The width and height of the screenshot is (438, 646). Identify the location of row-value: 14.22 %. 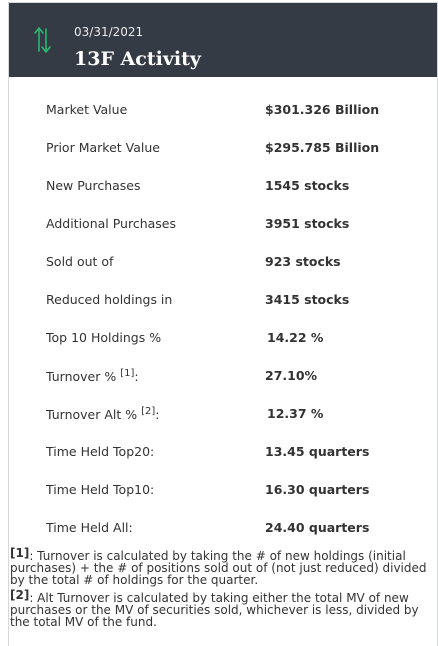
(295, 337).